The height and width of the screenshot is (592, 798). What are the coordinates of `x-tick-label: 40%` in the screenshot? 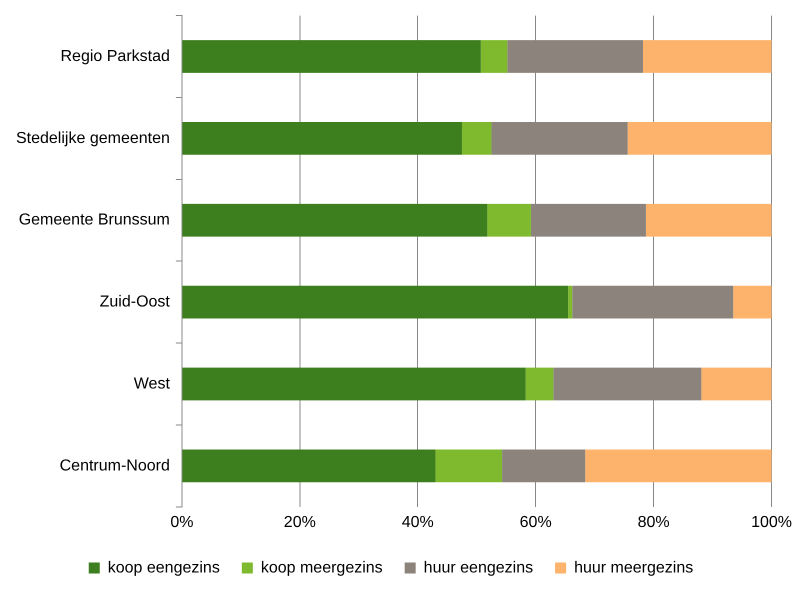 It's located at (418, 522).